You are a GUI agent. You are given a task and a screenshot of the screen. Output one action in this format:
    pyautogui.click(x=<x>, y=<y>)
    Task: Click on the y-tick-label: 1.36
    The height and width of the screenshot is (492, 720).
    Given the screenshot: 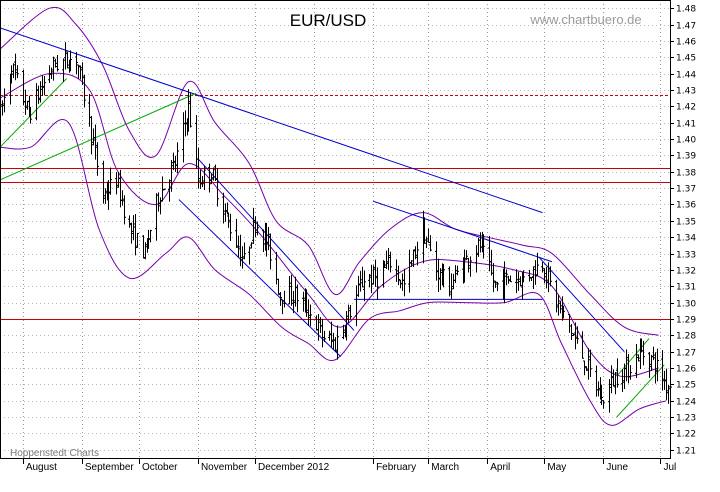 What is the action you would take?
    pyautogui.click(x=686, y=206)
    